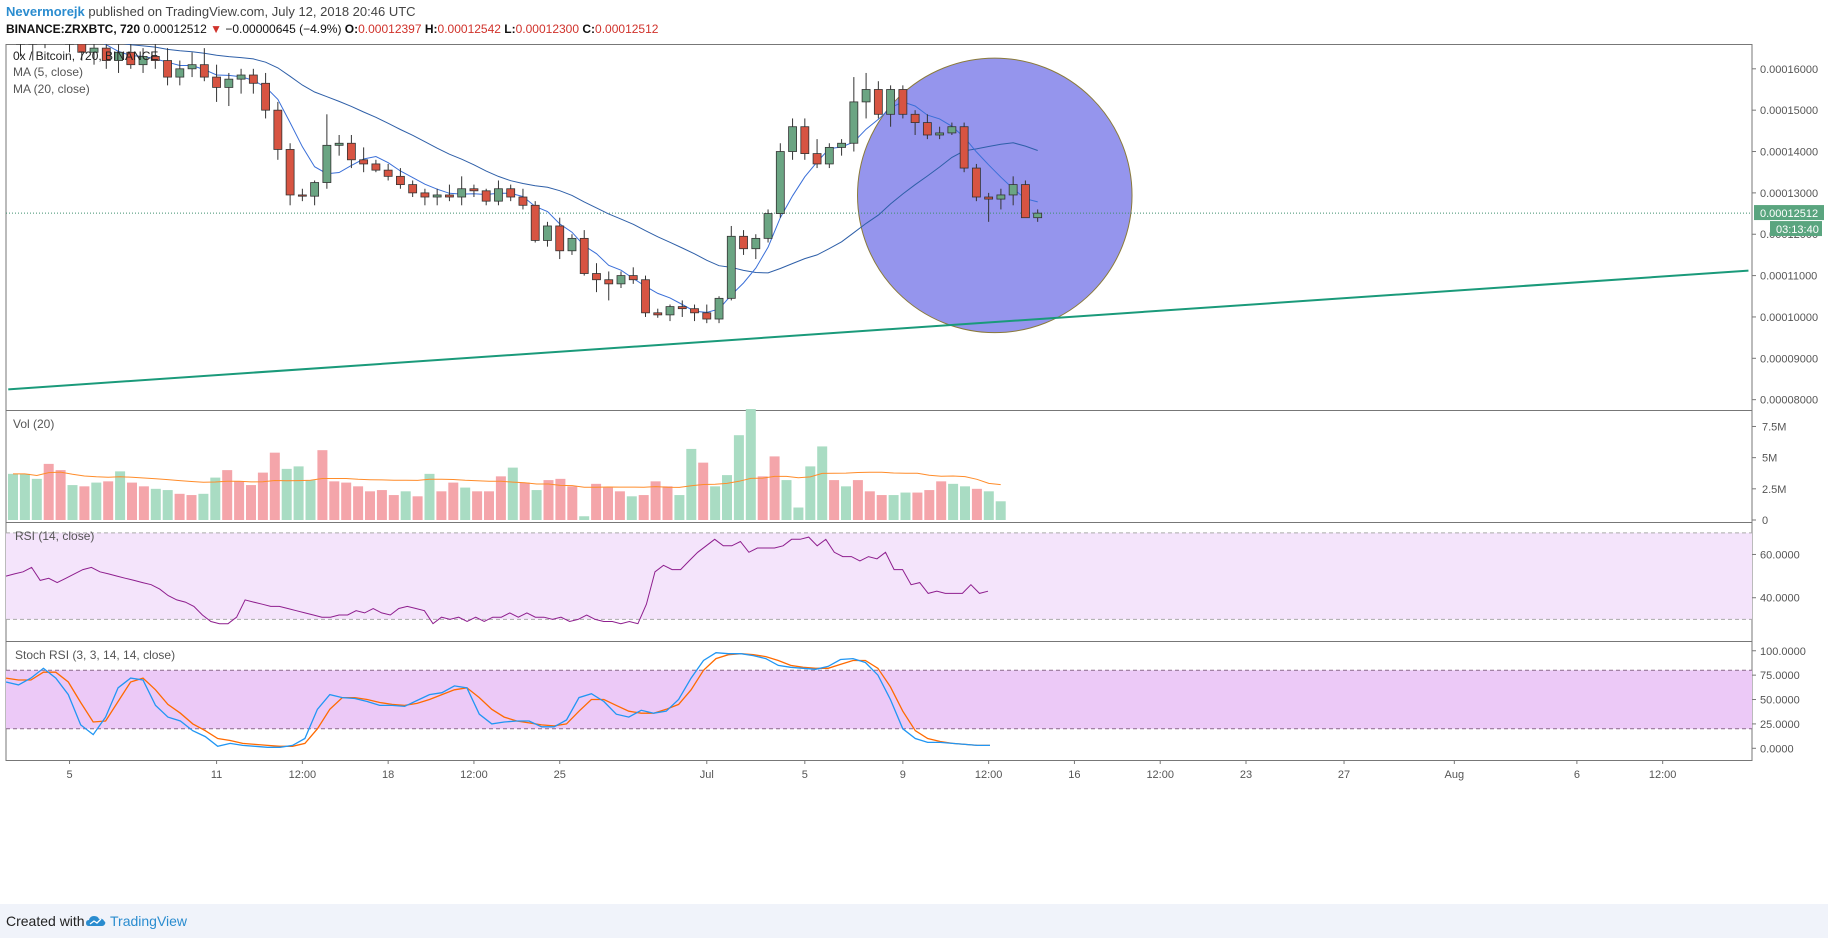 The image size is (1828, 938). I want to click on price-change: −0.00000645 (−4.9%), so click(283, 29).